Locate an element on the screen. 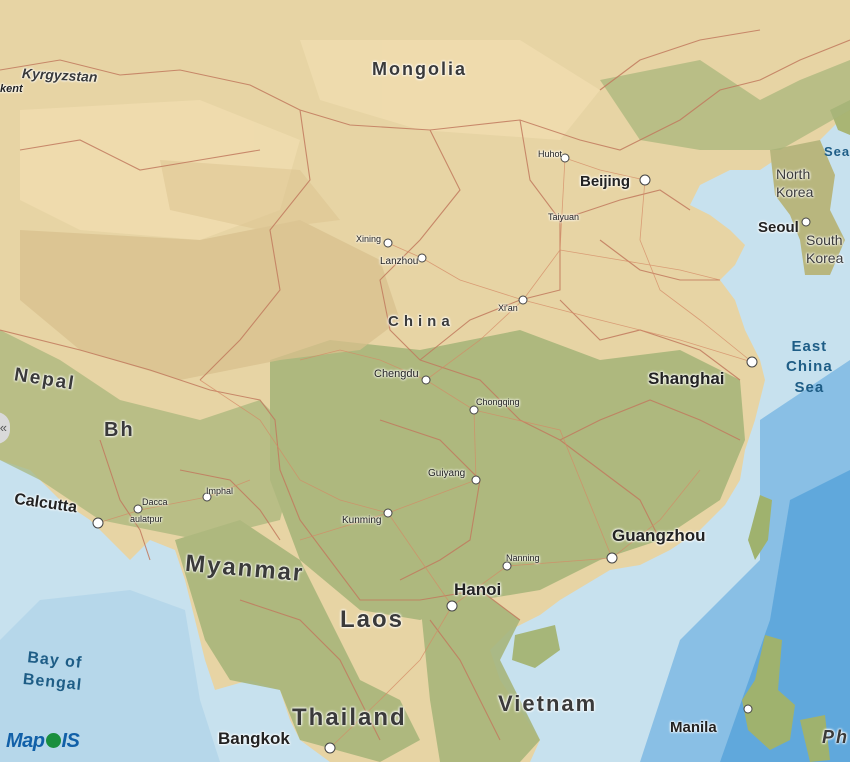  city-label-chongqing: Chongqing is located at coordinates (498, 402).